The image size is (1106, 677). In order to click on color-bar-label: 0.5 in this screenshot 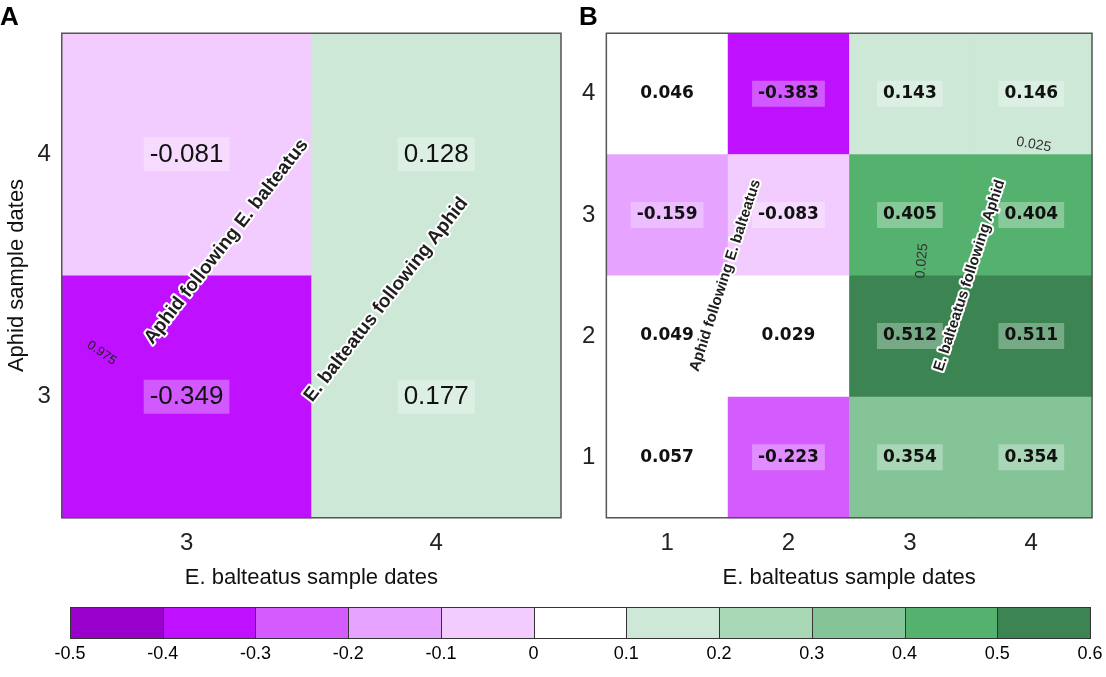, I will do `click(997, 653)`.